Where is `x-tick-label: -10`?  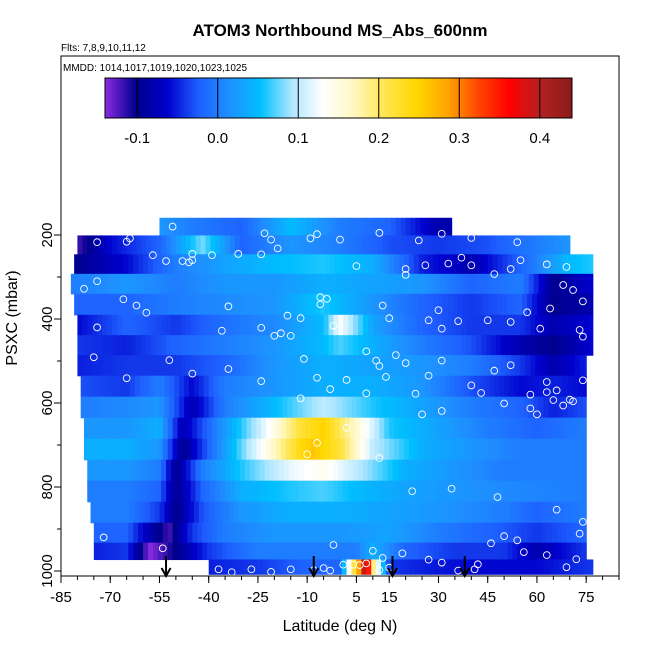
x-tick-label: -10 is located at coordinates (307, 597).